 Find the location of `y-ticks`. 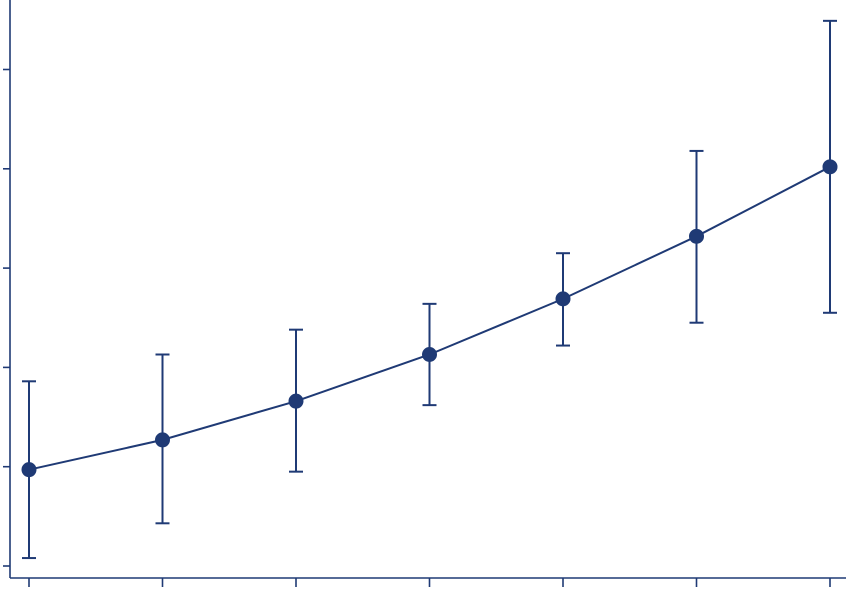

y-ticks is located at coordinates (6, 317).